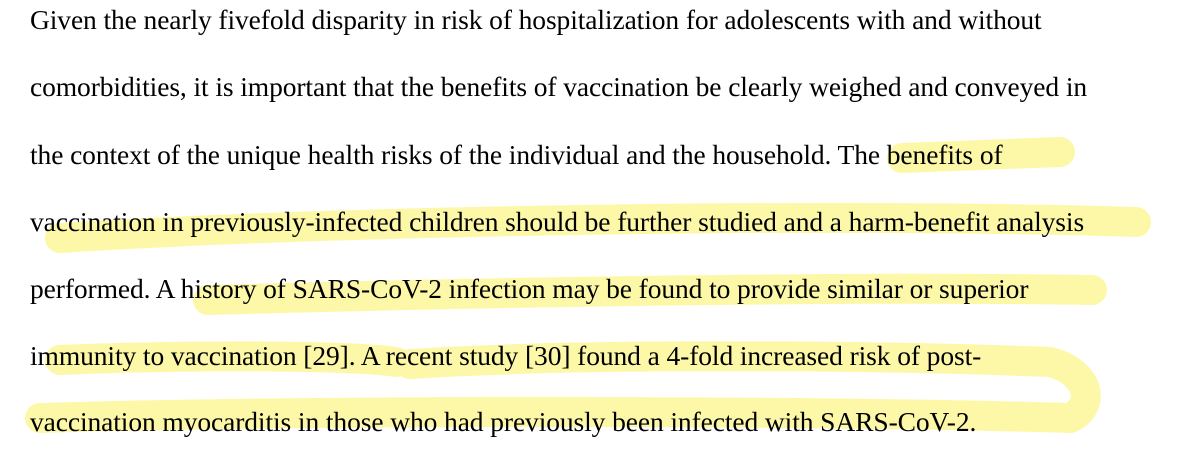 Image resolution: width=1200 pixels, height=468 pixels. What do you see at coordinates (1068, 390) in the screenshot?
I see `highlight-curve-right` at bounding box center [1068, 390].